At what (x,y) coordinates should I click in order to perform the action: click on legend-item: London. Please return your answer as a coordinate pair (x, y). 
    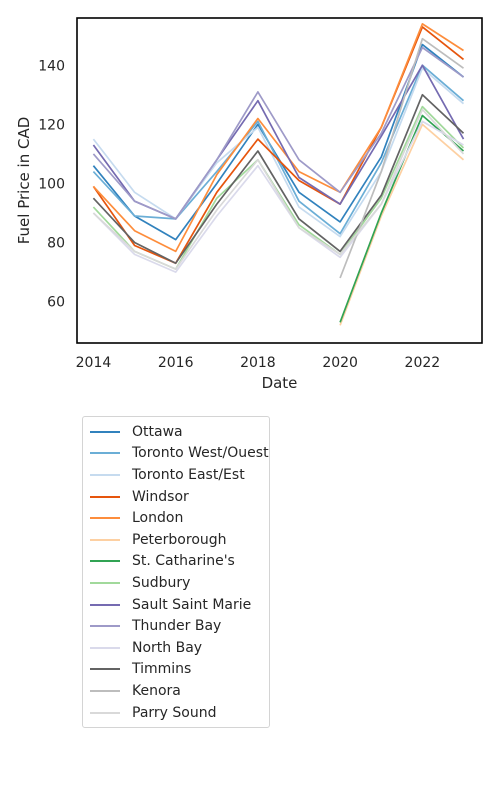
    Looking at the image, I should click on (176, 518).